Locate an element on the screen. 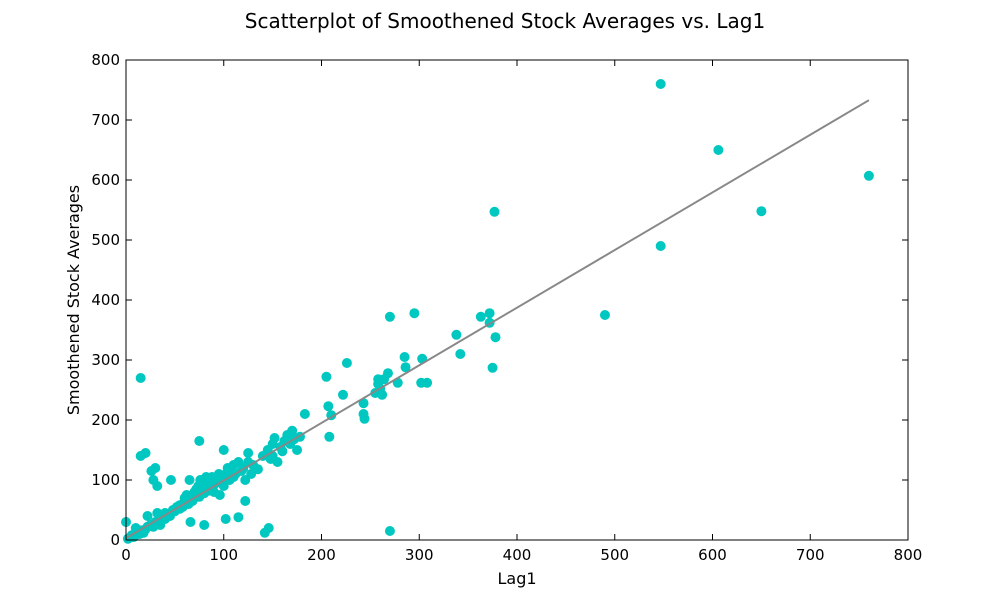  x-tick-label: 700 is located at coordinates (810, 555).